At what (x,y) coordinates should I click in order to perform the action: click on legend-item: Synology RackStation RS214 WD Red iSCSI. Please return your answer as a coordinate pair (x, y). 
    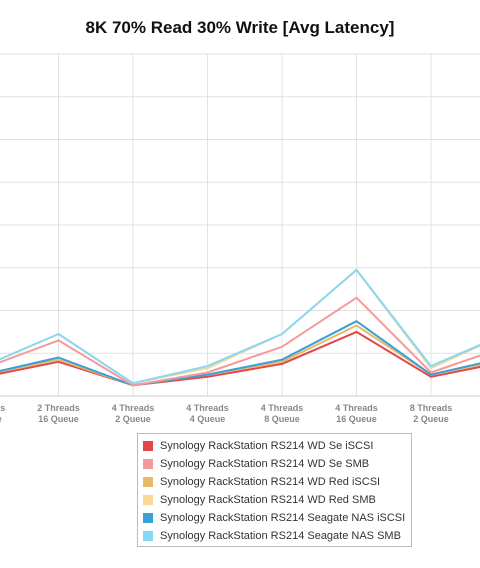
    Looking at the image, I should click on (277, 482).